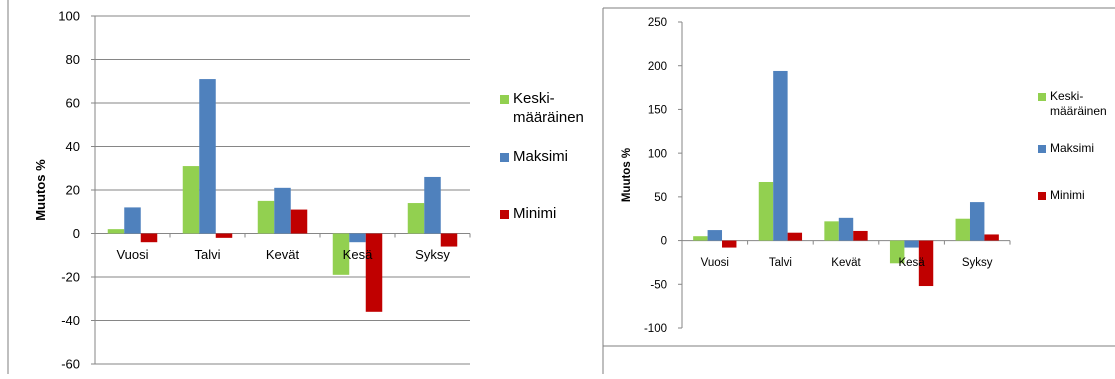  What do you see at coordinates (73, 190) in the screenshot?
I see `y-tick-label: 20` at bounding box center [73, 190].